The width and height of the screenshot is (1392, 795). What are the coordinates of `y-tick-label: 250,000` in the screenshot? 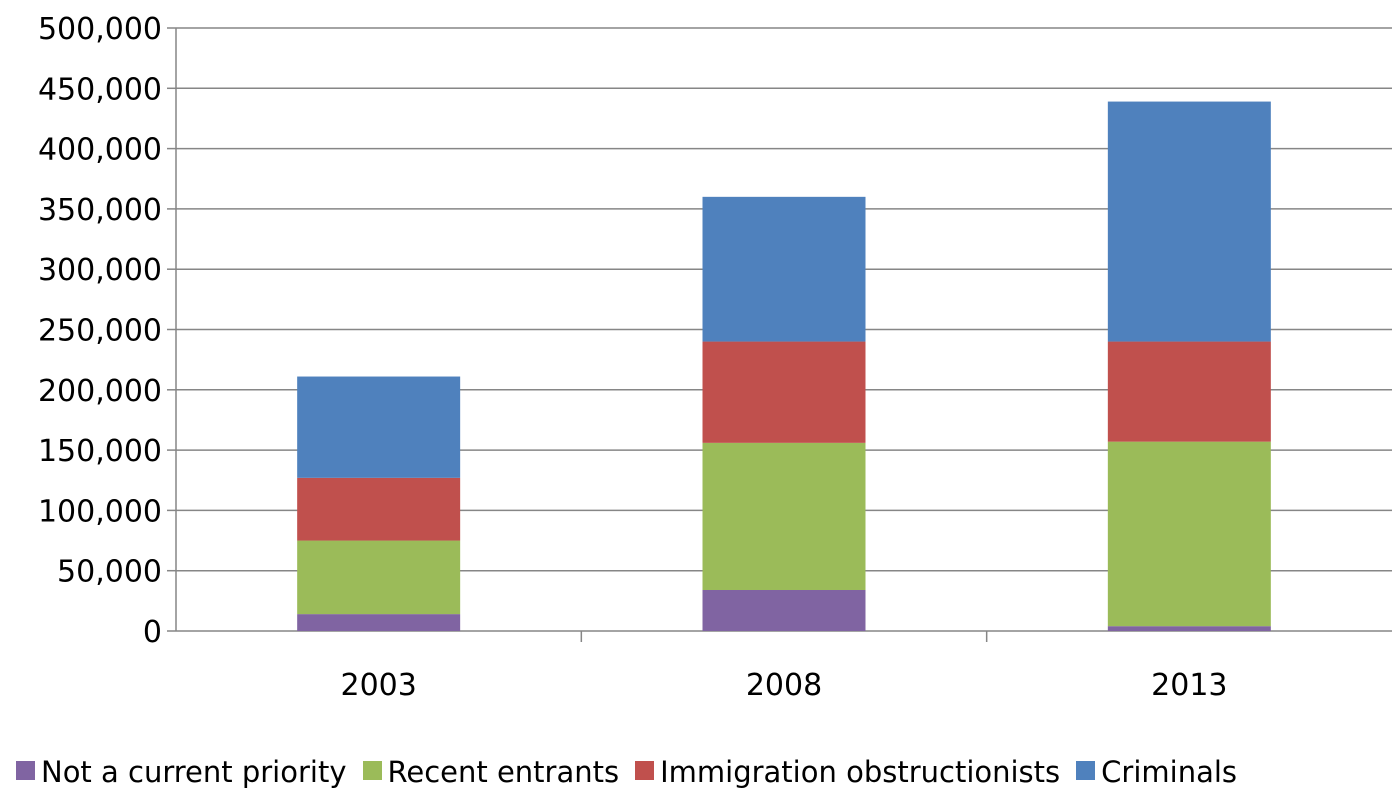 It's located at (100, 331).